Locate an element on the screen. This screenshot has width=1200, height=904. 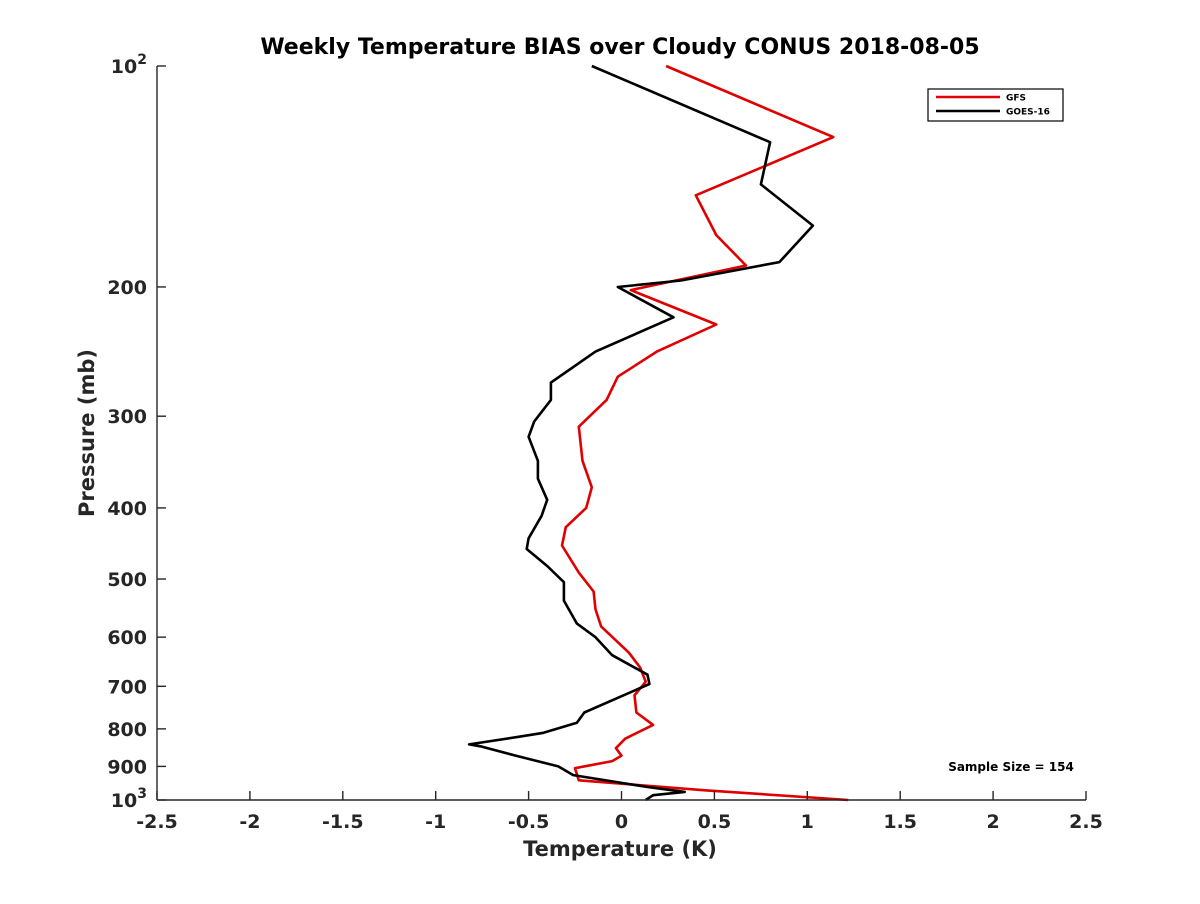
x-tick-label: 1.5 is located at coordinates (900, 822).